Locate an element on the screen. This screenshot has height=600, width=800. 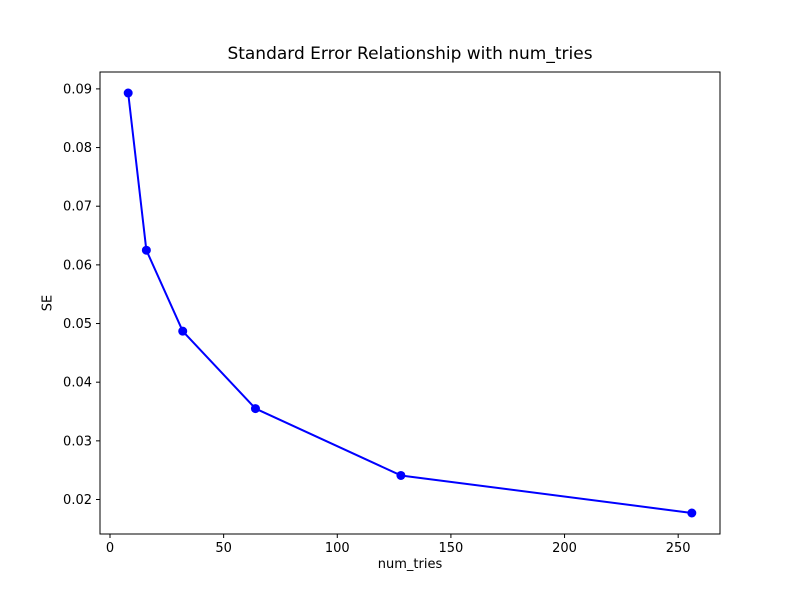
y-axis-label: SE is located at coordinates (48, 303).